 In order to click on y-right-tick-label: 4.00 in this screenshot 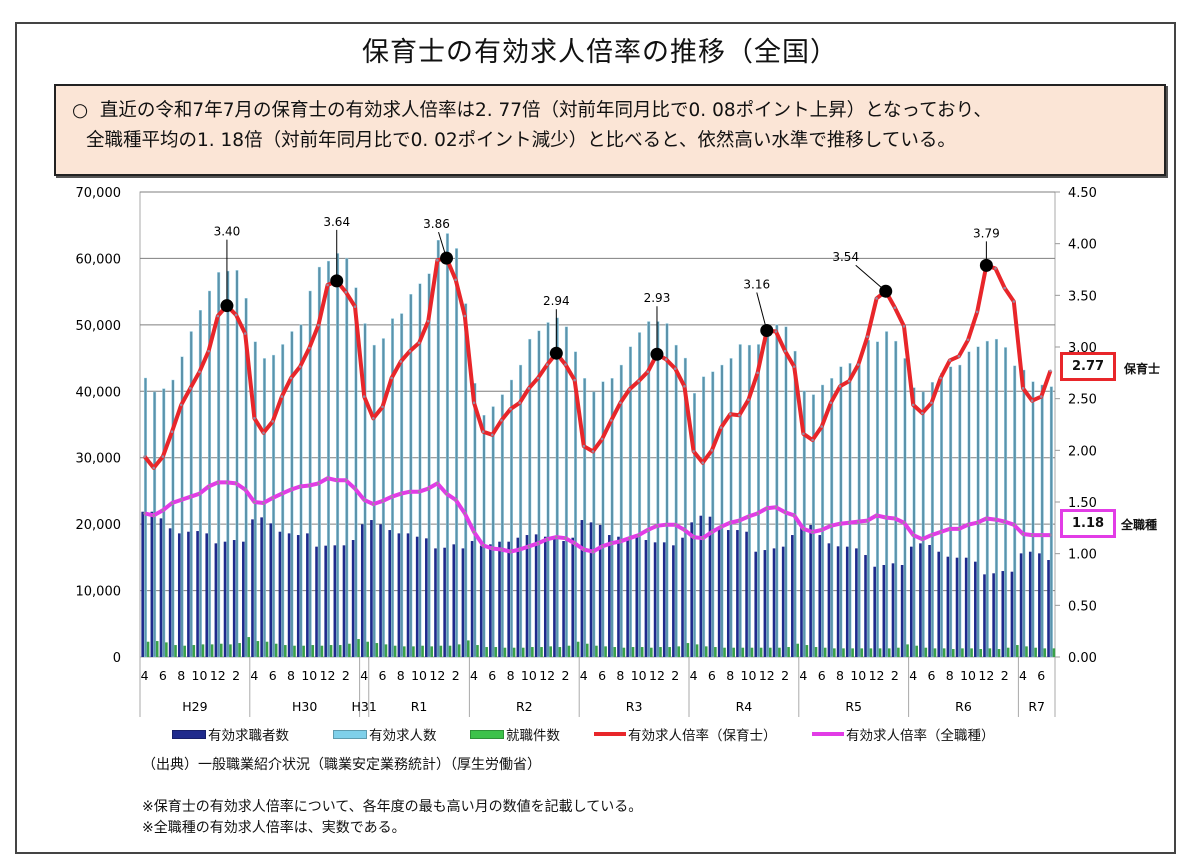, I will do `click(1082, 245)`.